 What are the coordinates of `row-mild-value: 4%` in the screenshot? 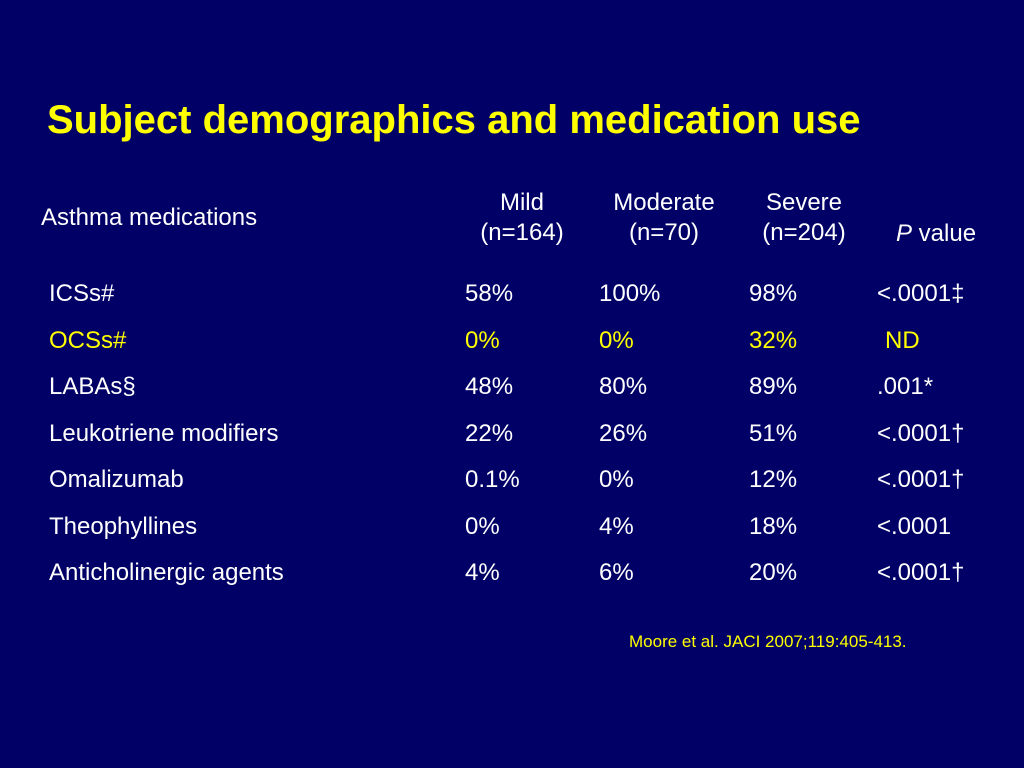 It's located at (482, 572).